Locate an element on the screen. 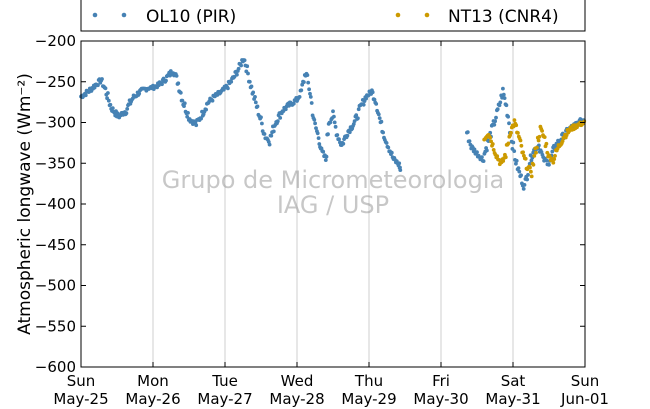  watermark-line-1: Grupo de Micrometeorologia is located at coordinates (333, 180).